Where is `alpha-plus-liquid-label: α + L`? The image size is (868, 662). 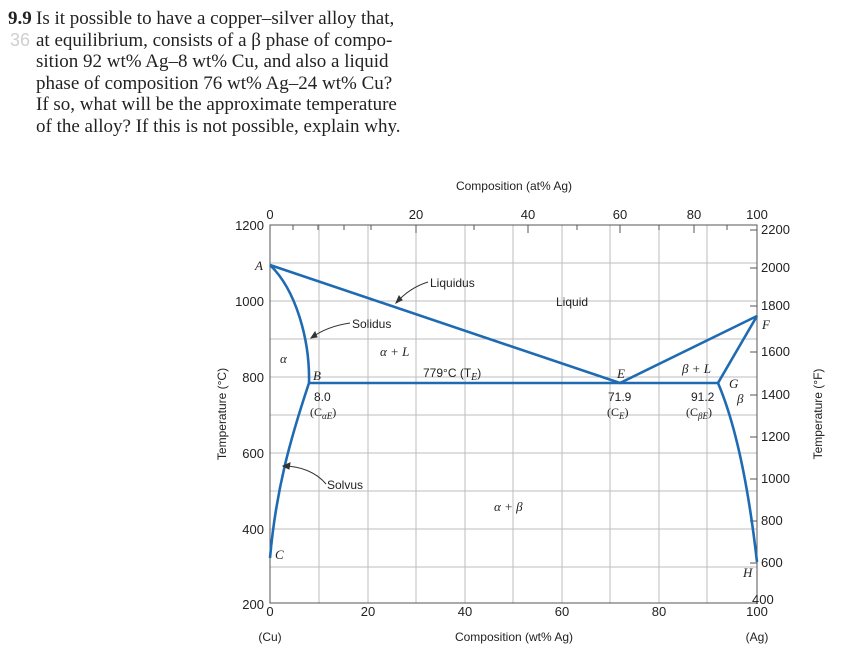 alpha-plus-liquid-label: α + L is located at coordinates (394, 351).